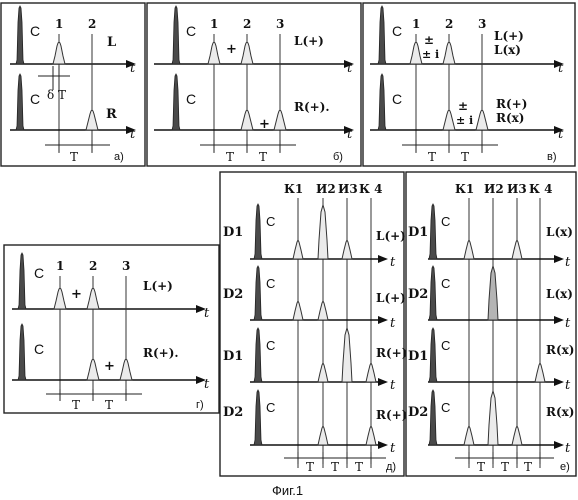  What do you see at coordinates (200, 405) in the screenshot?
I see `panel-tag-g: г)` at bounding box center [200, 405].